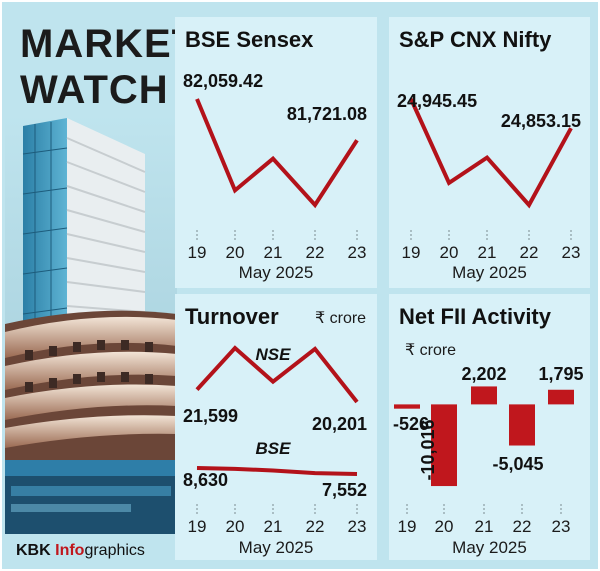 Image resolution: width=600 pixels, height=571 pixels. Describe the element at coordinates (94, 90) in the screenshot. I see `header-line-2: WATCH` at that location.